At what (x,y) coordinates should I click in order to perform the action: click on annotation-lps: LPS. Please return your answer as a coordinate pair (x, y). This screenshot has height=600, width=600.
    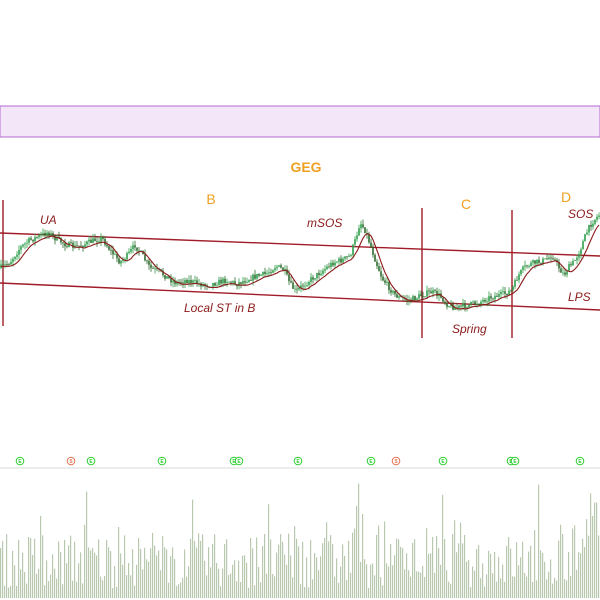
    Looking at the image, I should click on (579, 297).